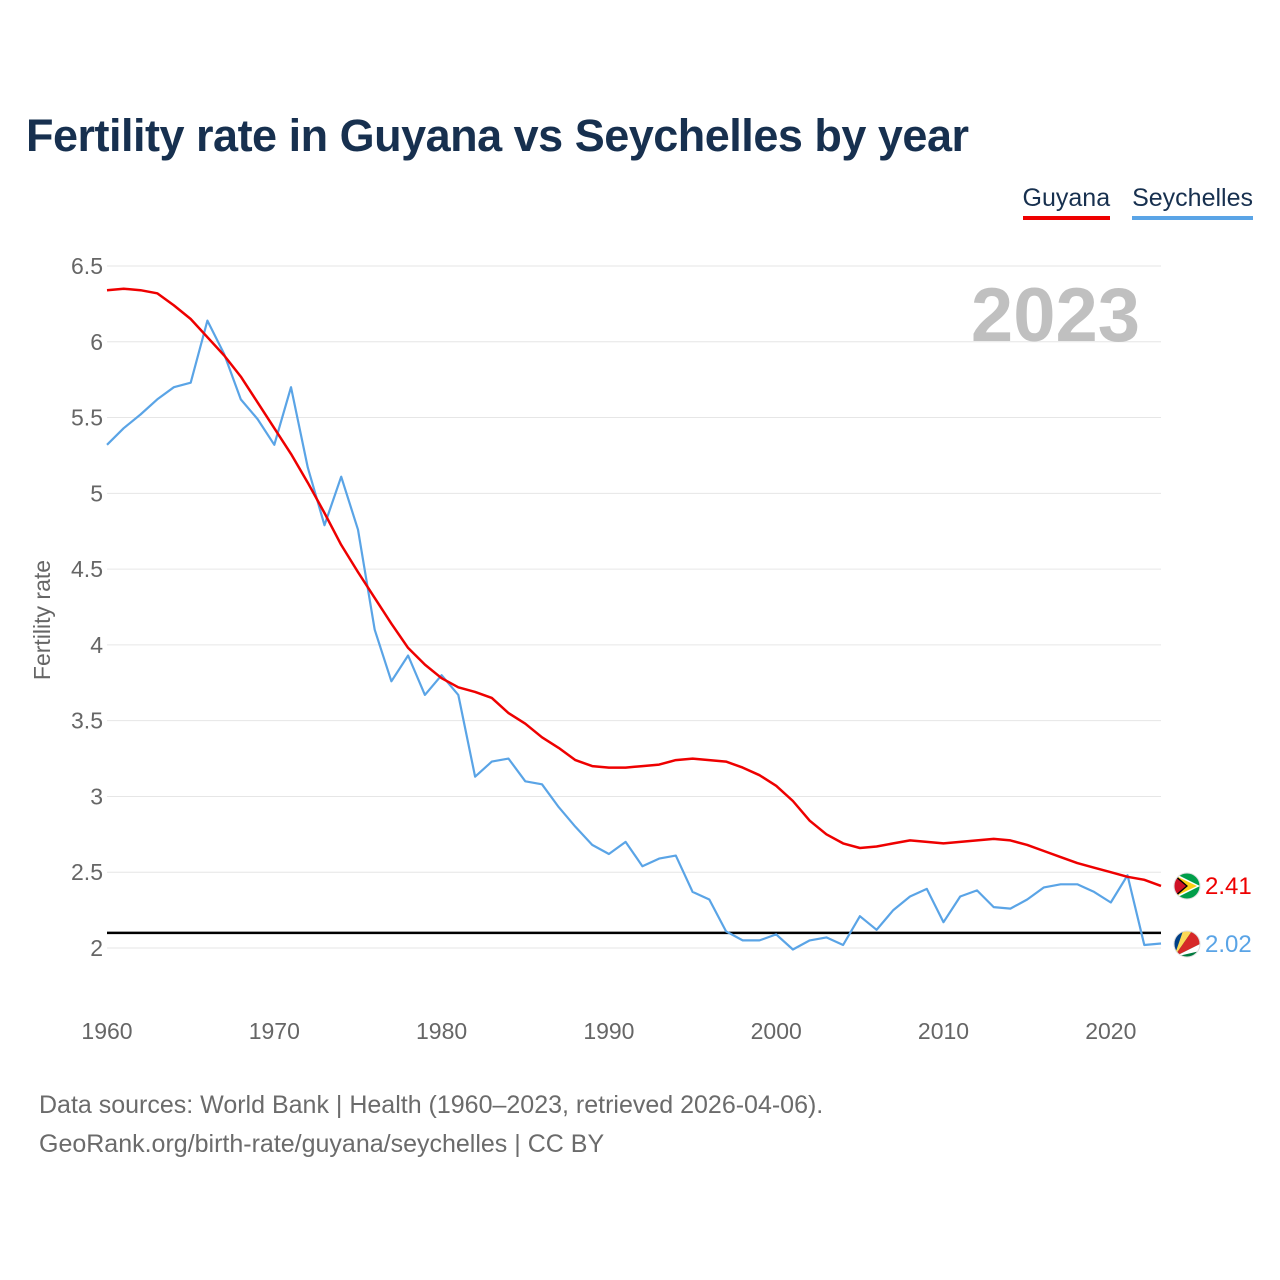 This screenshot has width=1280, height=1280. I want to click on end-label-guyana: 2.41, so click(1228, 886).